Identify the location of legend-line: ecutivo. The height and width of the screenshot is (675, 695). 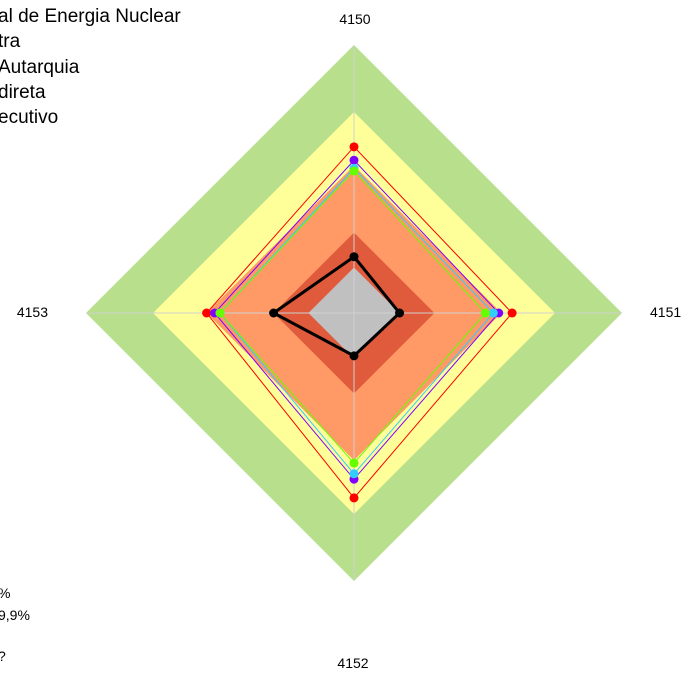
(29, 117).